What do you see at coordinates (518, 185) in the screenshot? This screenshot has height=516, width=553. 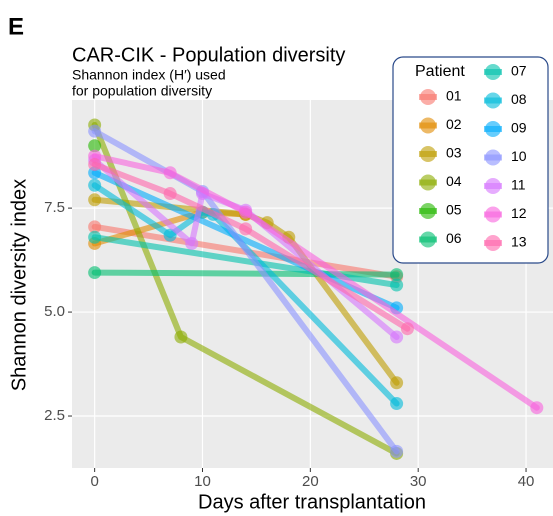 I see `legend-label: 11` at bounding box center [518, 185].